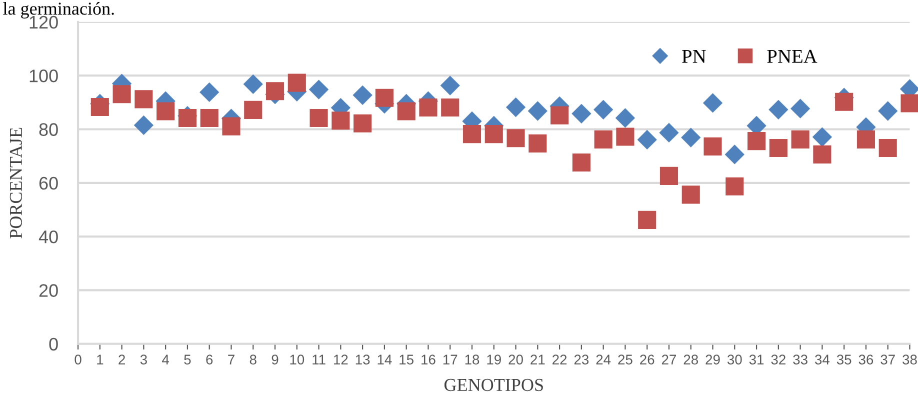 The height and width of the screenshot is (406, 918). I want to click on x-tick-label: 26, so click(647, 359).